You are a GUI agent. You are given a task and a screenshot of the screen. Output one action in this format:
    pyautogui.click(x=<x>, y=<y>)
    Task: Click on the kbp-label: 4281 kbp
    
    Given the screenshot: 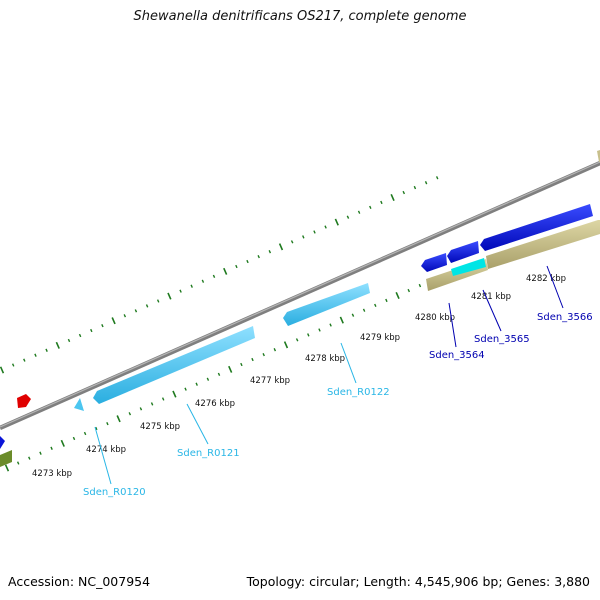 What is the action you would take?
    pyautogui.click(x=491, y=297)
    